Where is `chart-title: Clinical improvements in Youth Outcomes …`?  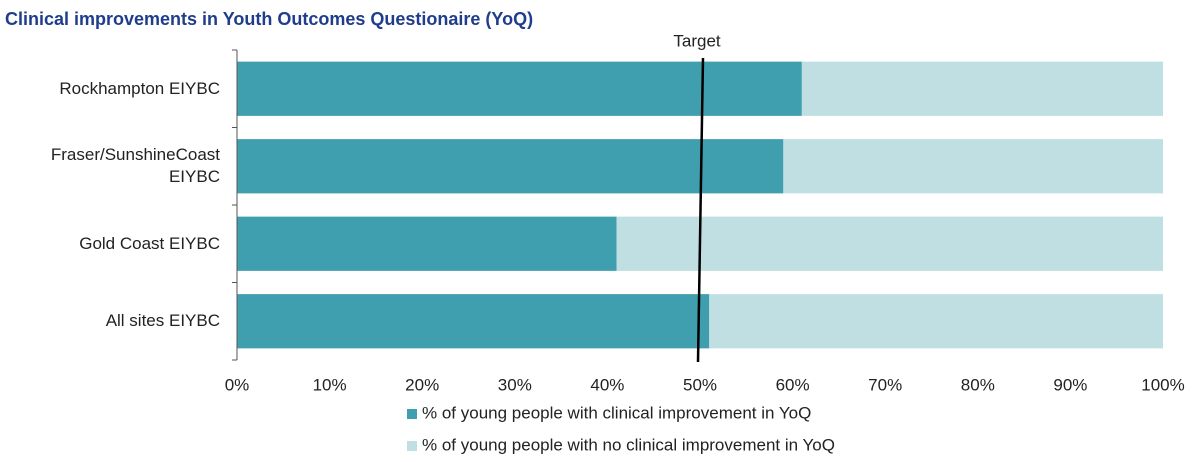 chart-title: Clinical improvements in Youth Outcomes … is located at coordinates (269, 19).